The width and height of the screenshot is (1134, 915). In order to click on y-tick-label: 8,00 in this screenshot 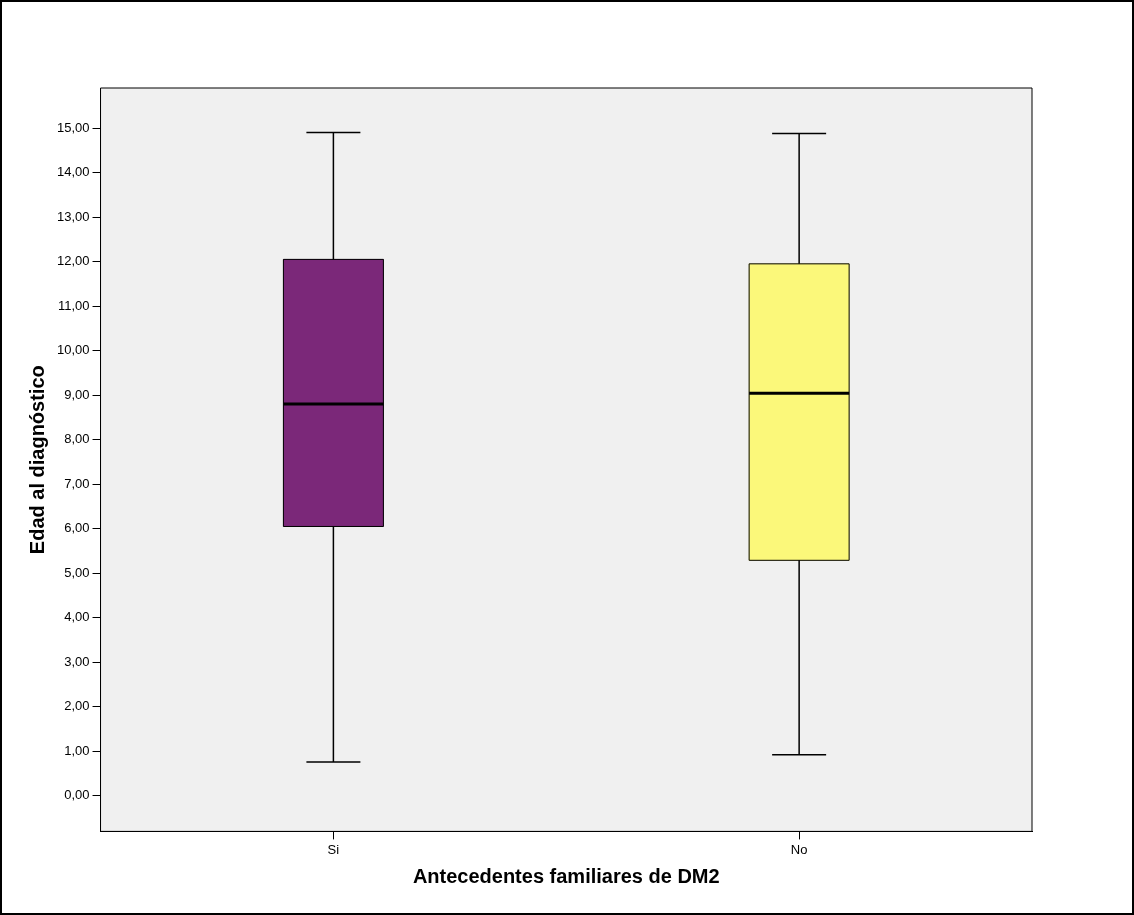, I will do `click(77, 439)`.